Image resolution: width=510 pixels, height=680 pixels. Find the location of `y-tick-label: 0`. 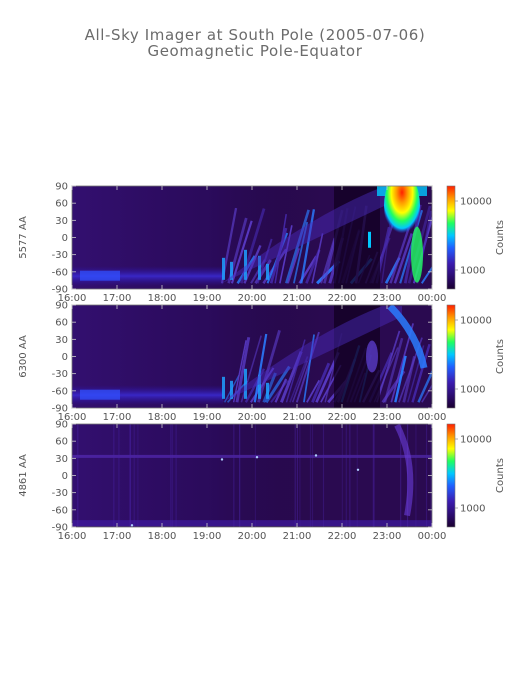

y-tick-label: 0 is located at coordinates (65, 238).